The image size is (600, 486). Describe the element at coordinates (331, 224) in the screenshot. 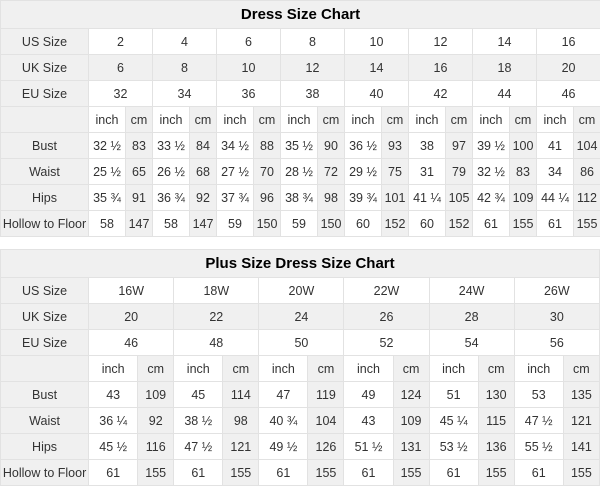

I see `measure-cm-cell: 150` at that location.